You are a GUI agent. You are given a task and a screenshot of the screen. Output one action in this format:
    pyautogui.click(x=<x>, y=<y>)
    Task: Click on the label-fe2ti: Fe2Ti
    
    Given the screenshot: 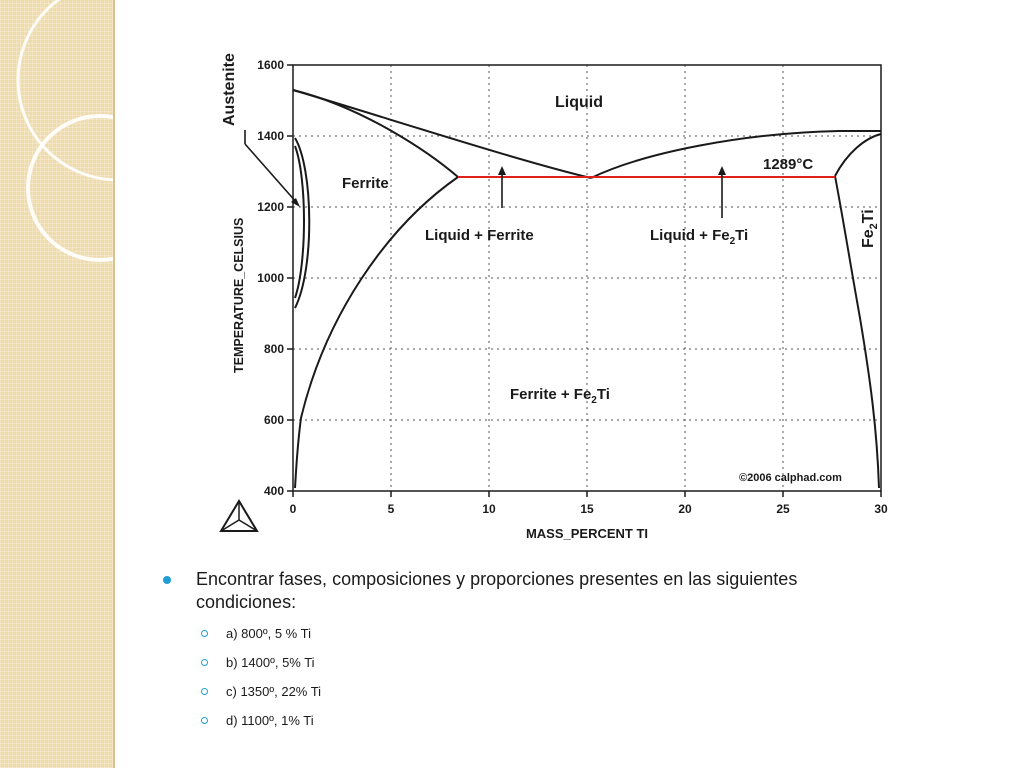 What is the action you would take?
    pyautogui.click(x=870, y=228)
    